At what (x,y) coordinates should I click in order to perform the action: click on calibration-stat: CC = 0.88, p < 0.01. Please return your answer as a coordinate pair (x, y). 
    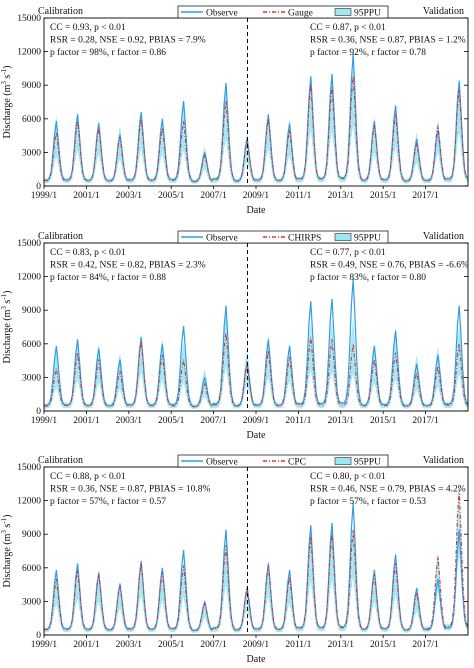
    Looking at the image, I should click on (88, 477).